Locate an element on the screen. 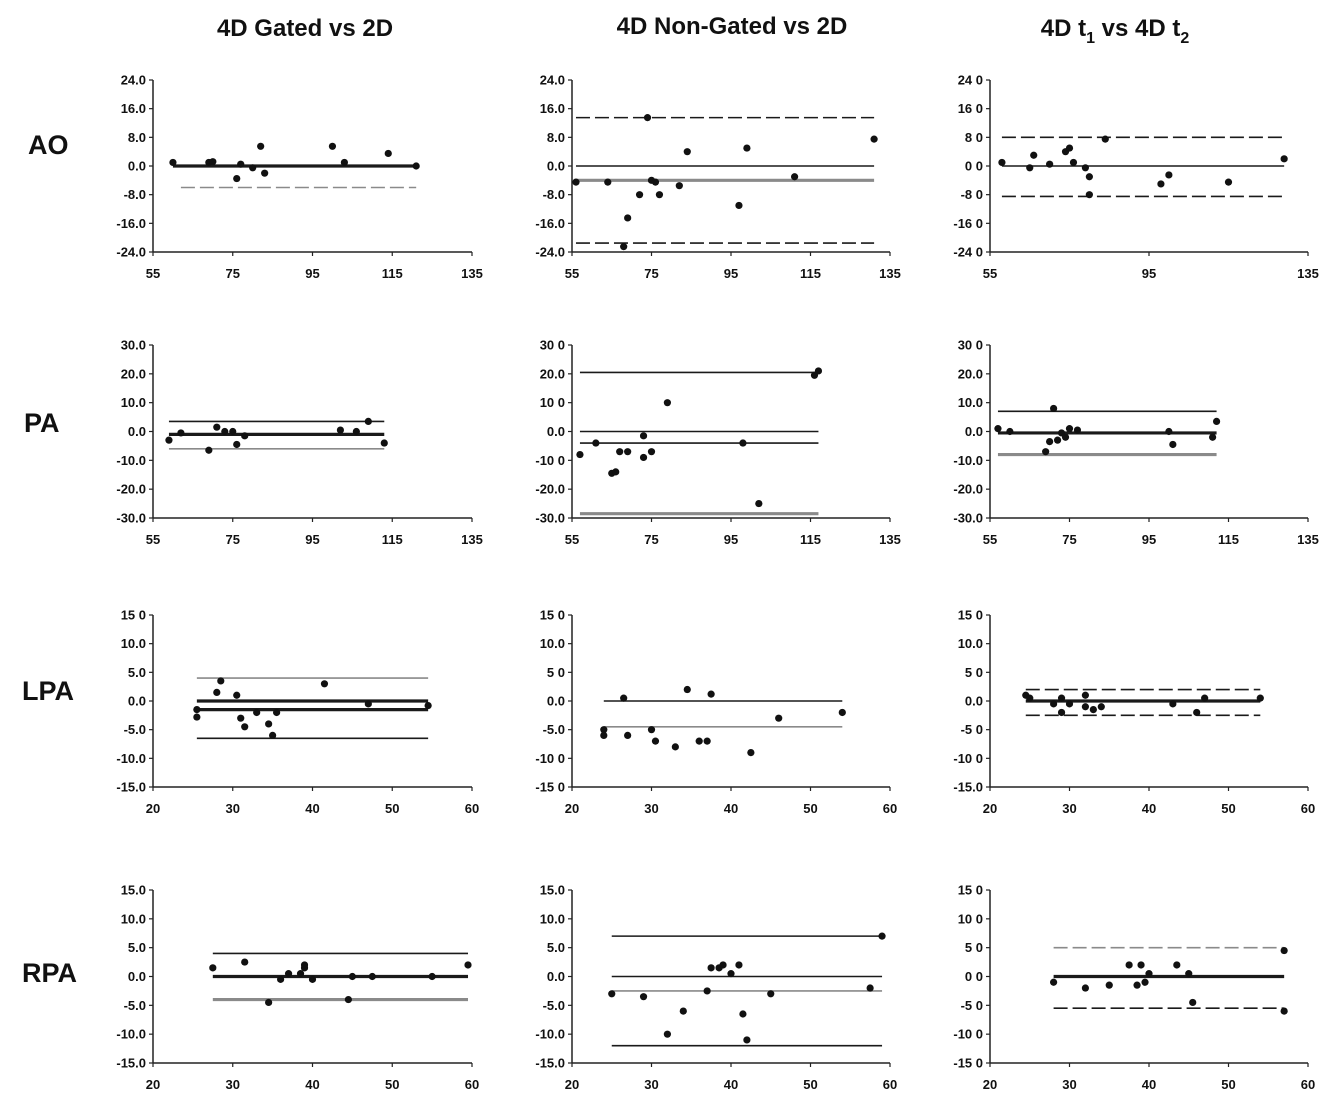 The width and height of the screenshot is (1339, 1117). x-tick-label: 60 is located at coordinates (890, 808).